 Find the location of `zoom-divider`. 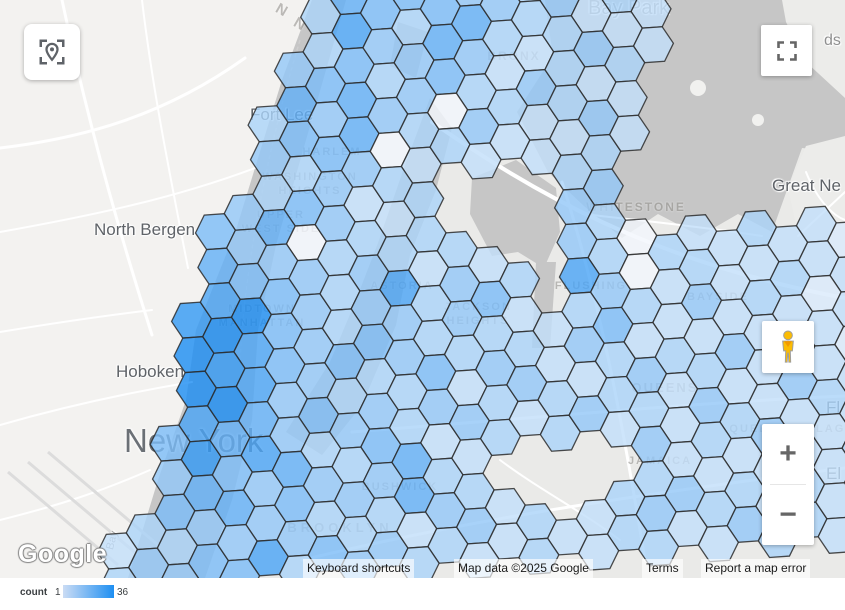

zoom-divider is located at coordinates (788, 484).